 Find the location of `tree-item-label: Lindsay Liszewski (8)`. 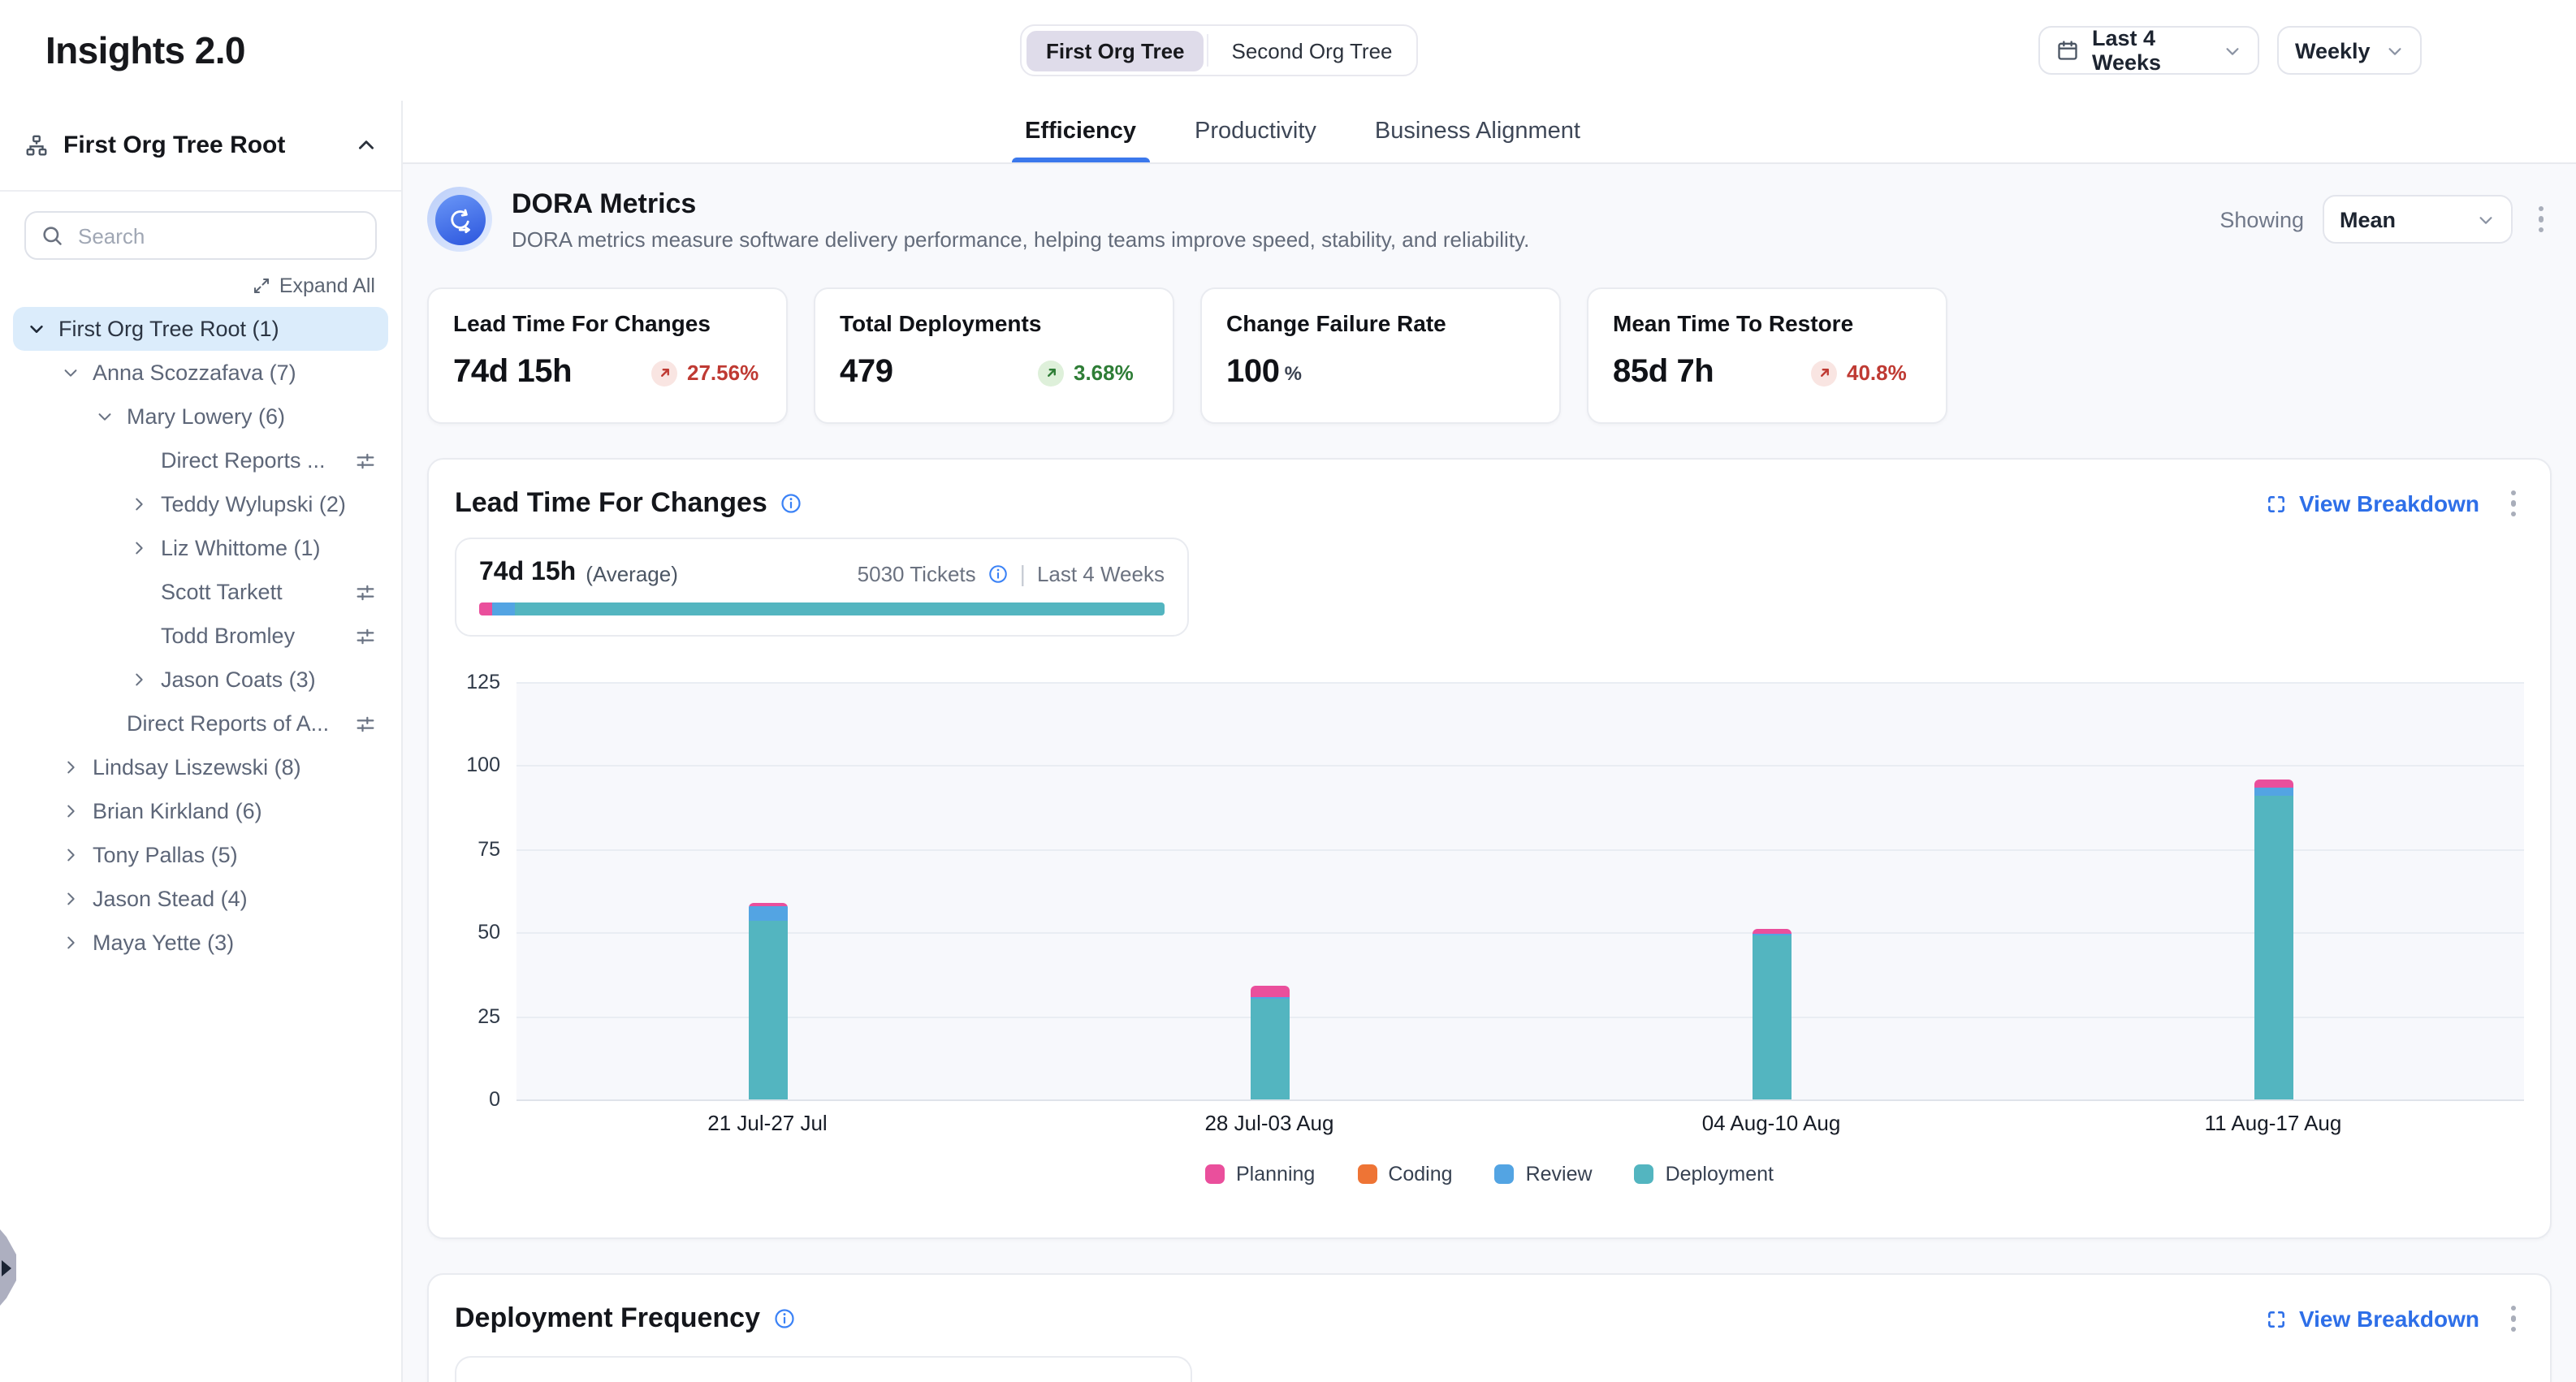

tree-item-label: Lindsay Liszewski (8) is located at coordinates (197, 767).